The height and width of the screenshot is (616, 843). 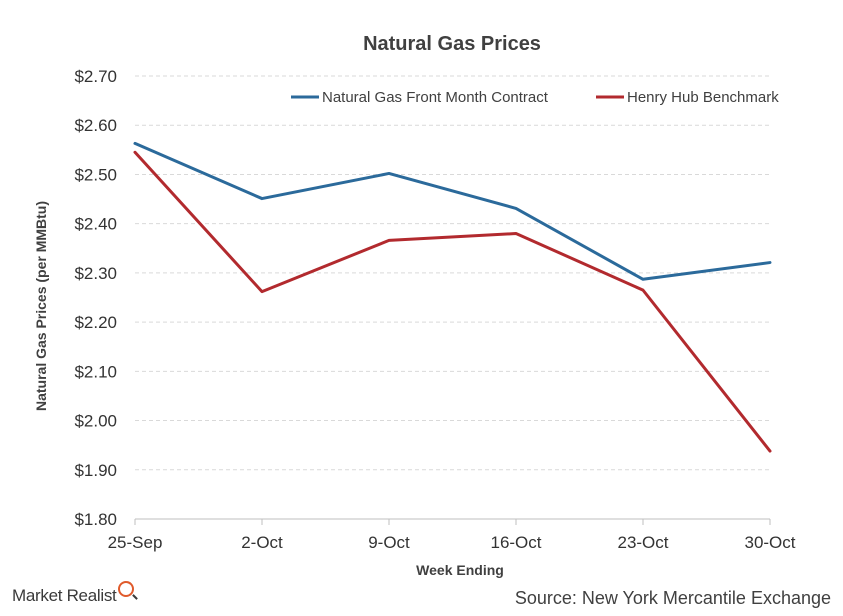 What do you see at coordinates (452, 44) in the screenshot?
I see `chart-title: Natural Gas Prices` at bounding box center [452, 44].